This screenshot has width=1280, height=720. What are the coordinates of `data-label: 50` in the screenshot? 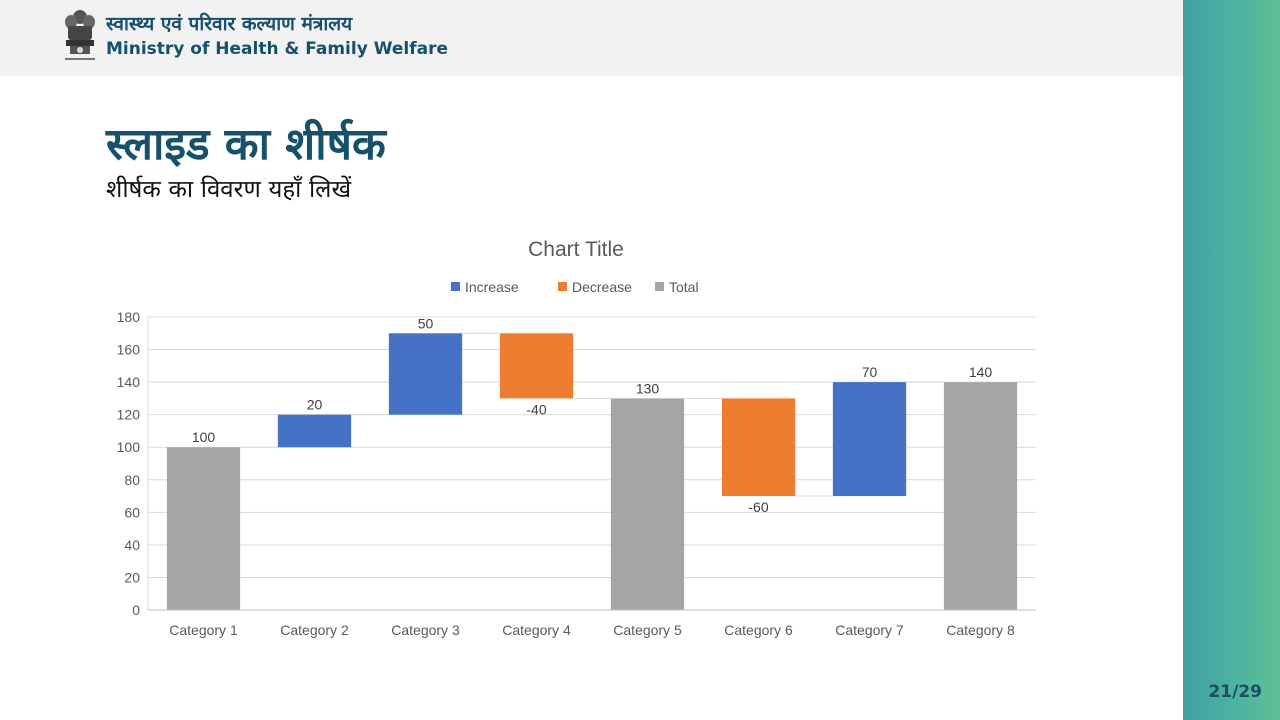 It's located at (426, 323).